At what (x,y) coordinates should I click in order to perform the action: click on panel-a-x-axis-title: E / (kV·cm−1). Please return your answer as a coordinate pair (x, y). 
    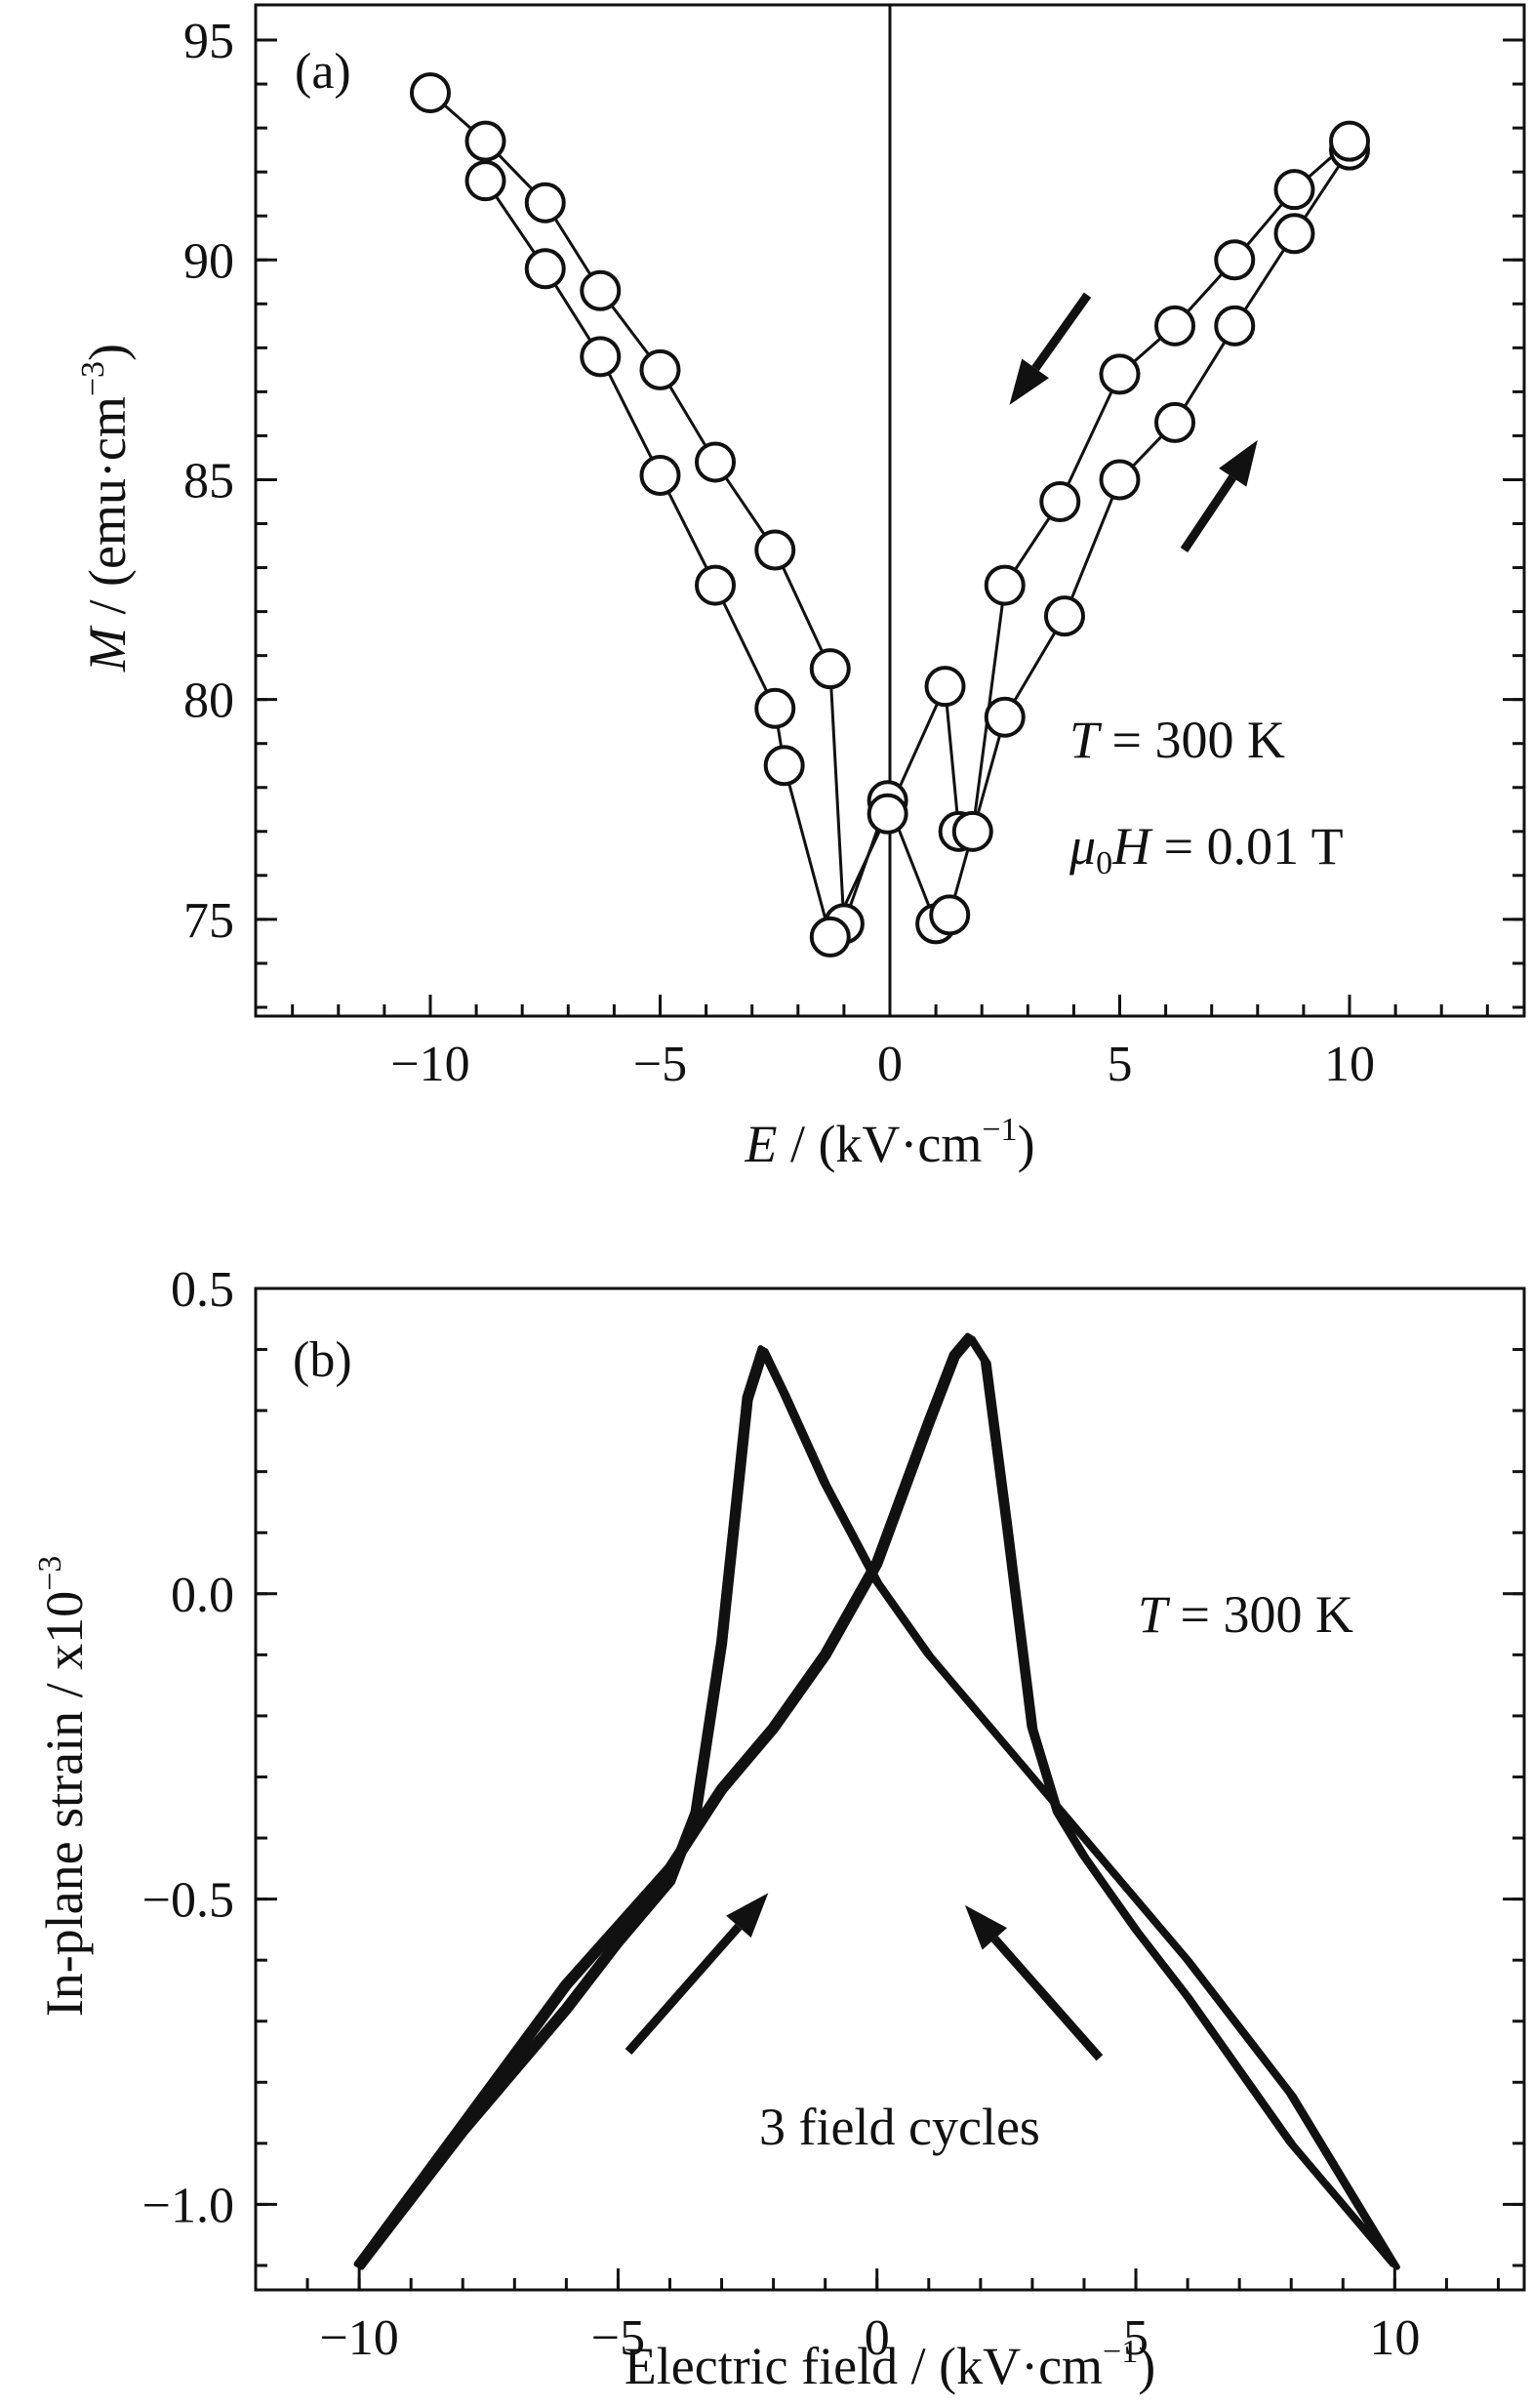
    Looking at the image, I should click on (889, 1142).